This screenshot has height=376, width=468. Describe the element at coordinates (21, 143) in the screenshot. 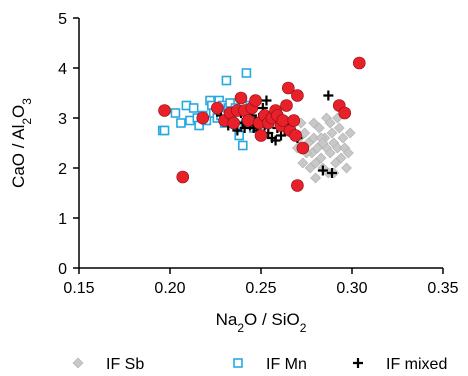

I see `y-axis-title: CaO / Al2O3` at that location.